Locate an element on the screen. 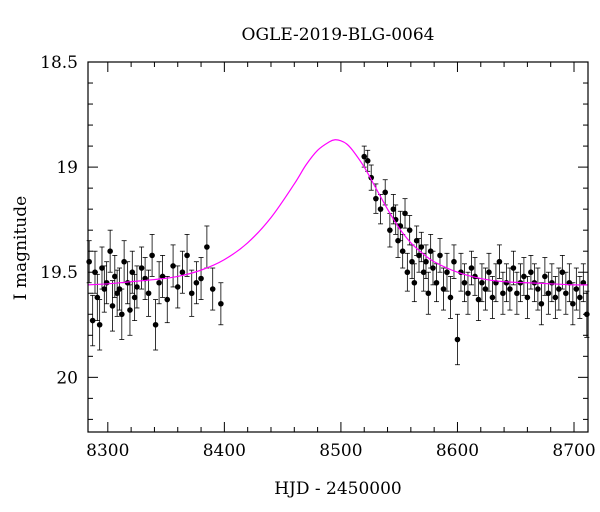  chart-title: OGLE-2019-BLG-0064 is located at coordinates (338, 35).